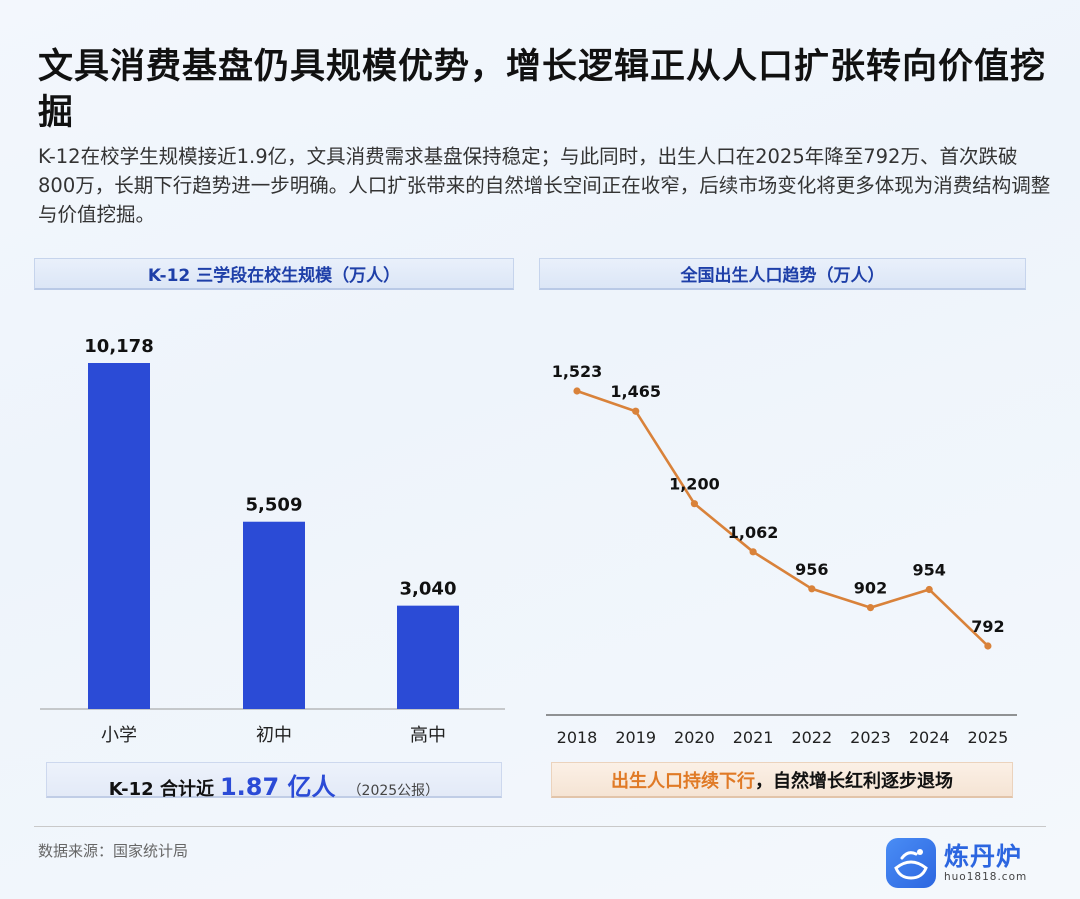 The image size is (1080, 899). Describe the element at coordinates (274, 735) in the screenshot. I see `bar-category-label-1: 初中` at that location.